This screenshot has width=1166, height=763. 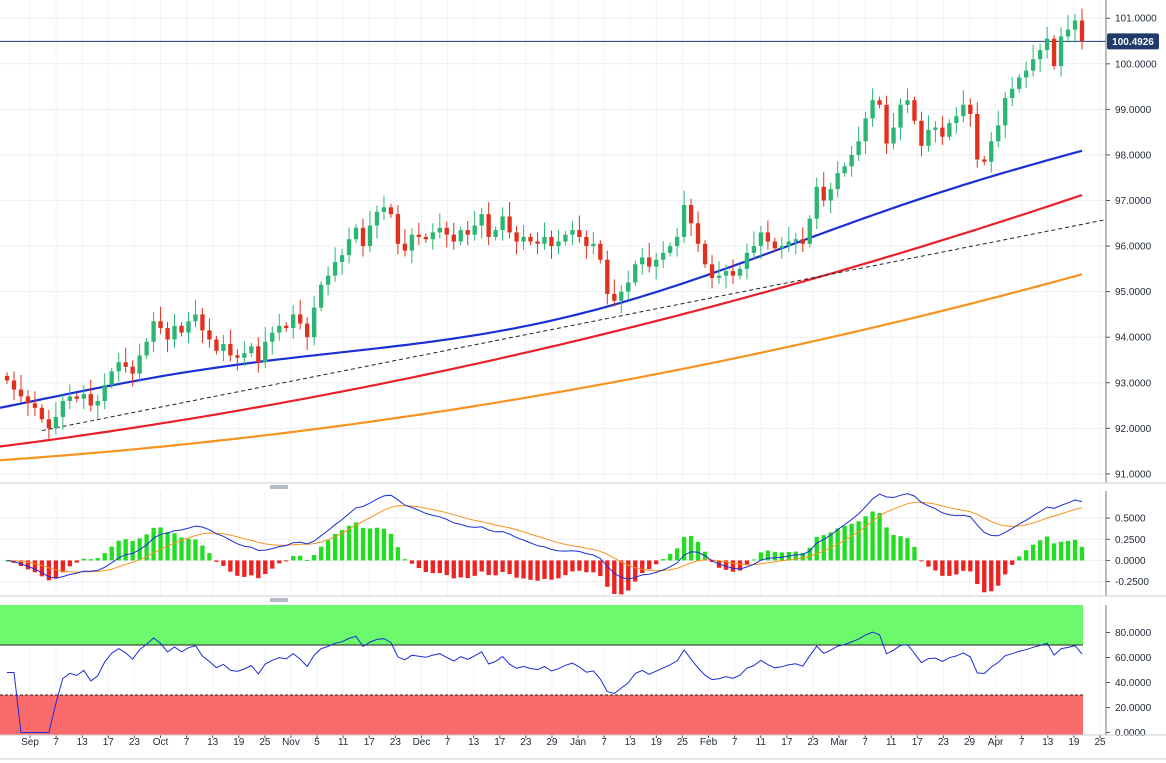 What do you see at coordinates (545, 682) in the screenshot?
I see `rsi-line` at bounding box center [545, 682].